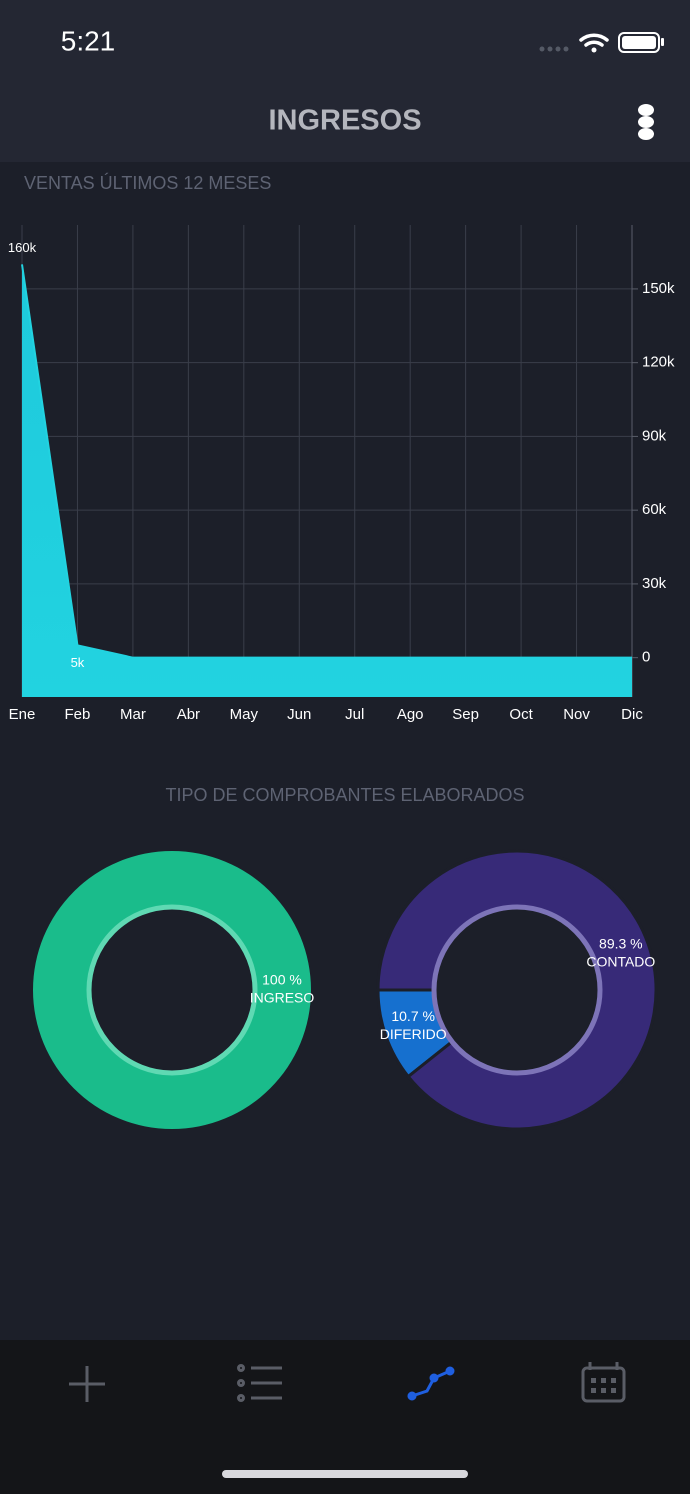 The image size is (690, 1494). What do you see at coordinates (413, 1034) in the screenshot?
I see `slice-category-label: DIFERIDO` at bounding box center [413, 1034].